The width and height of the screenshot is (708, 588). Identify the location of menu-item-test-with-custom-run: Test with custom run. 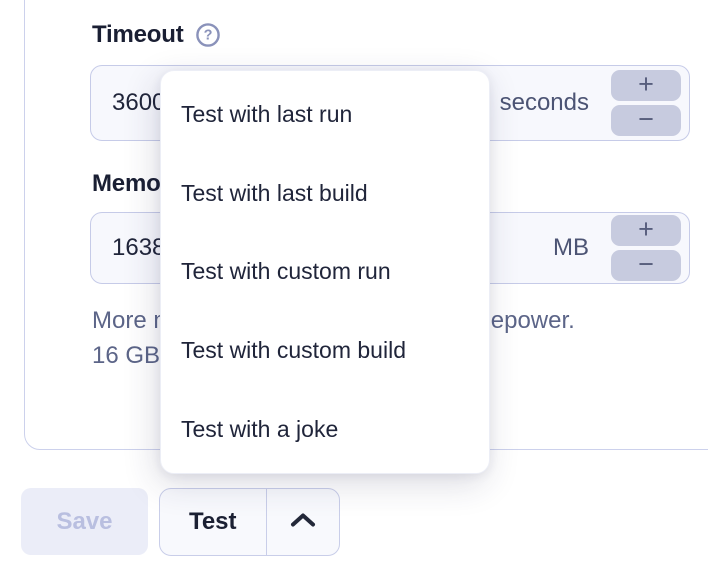
(286, 271).